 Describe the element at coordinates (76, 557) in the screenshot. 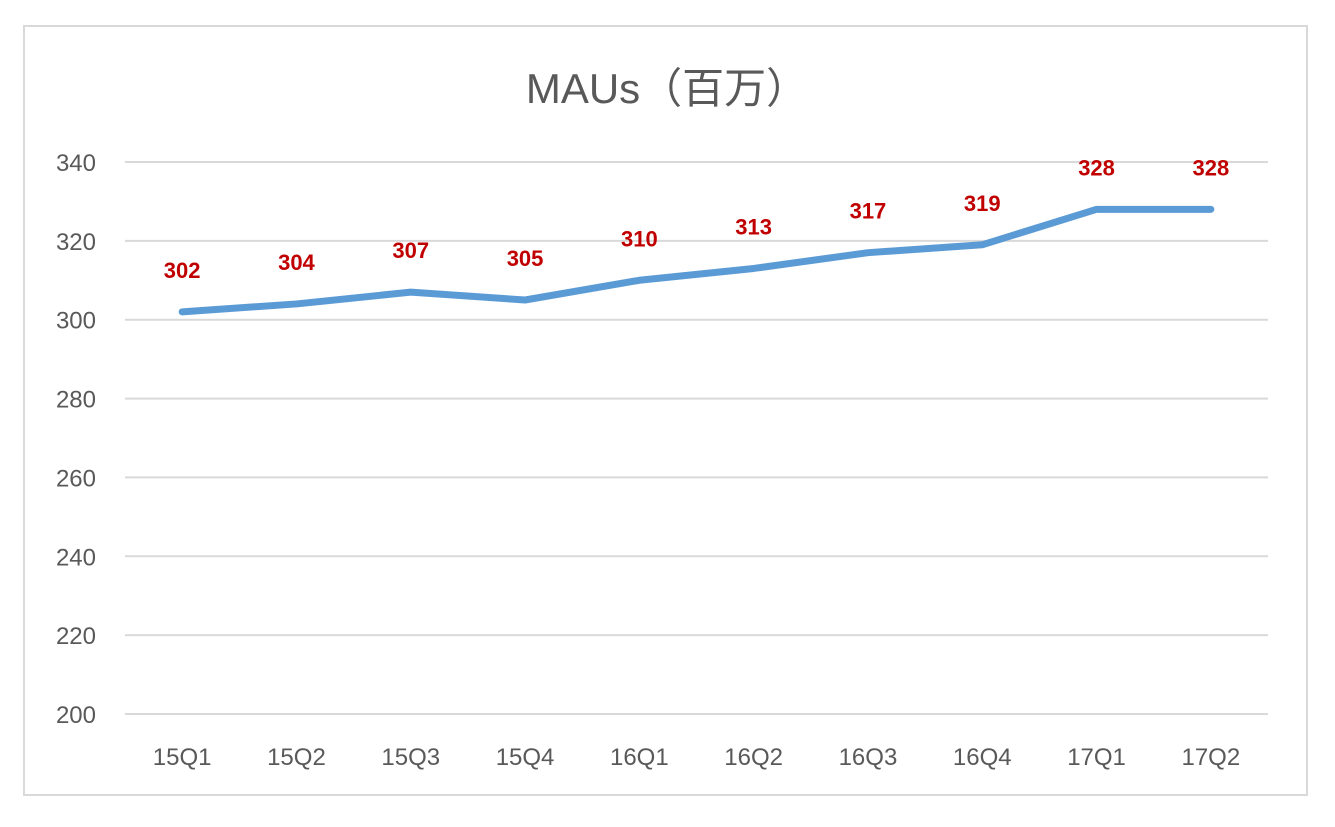

I see `y-tick-label: 240` at that location.